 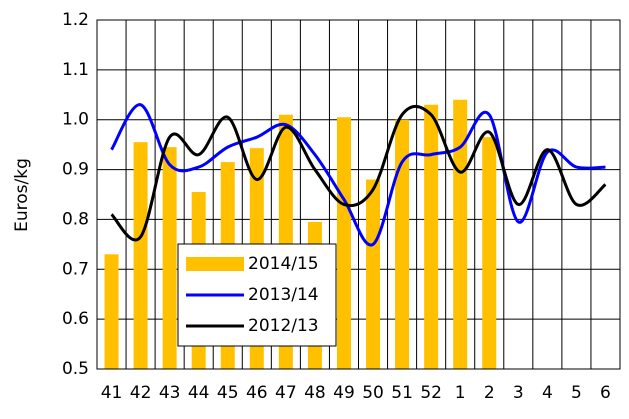 I want to click on y-tick-label: 0.8, so click(x=75, y=219).